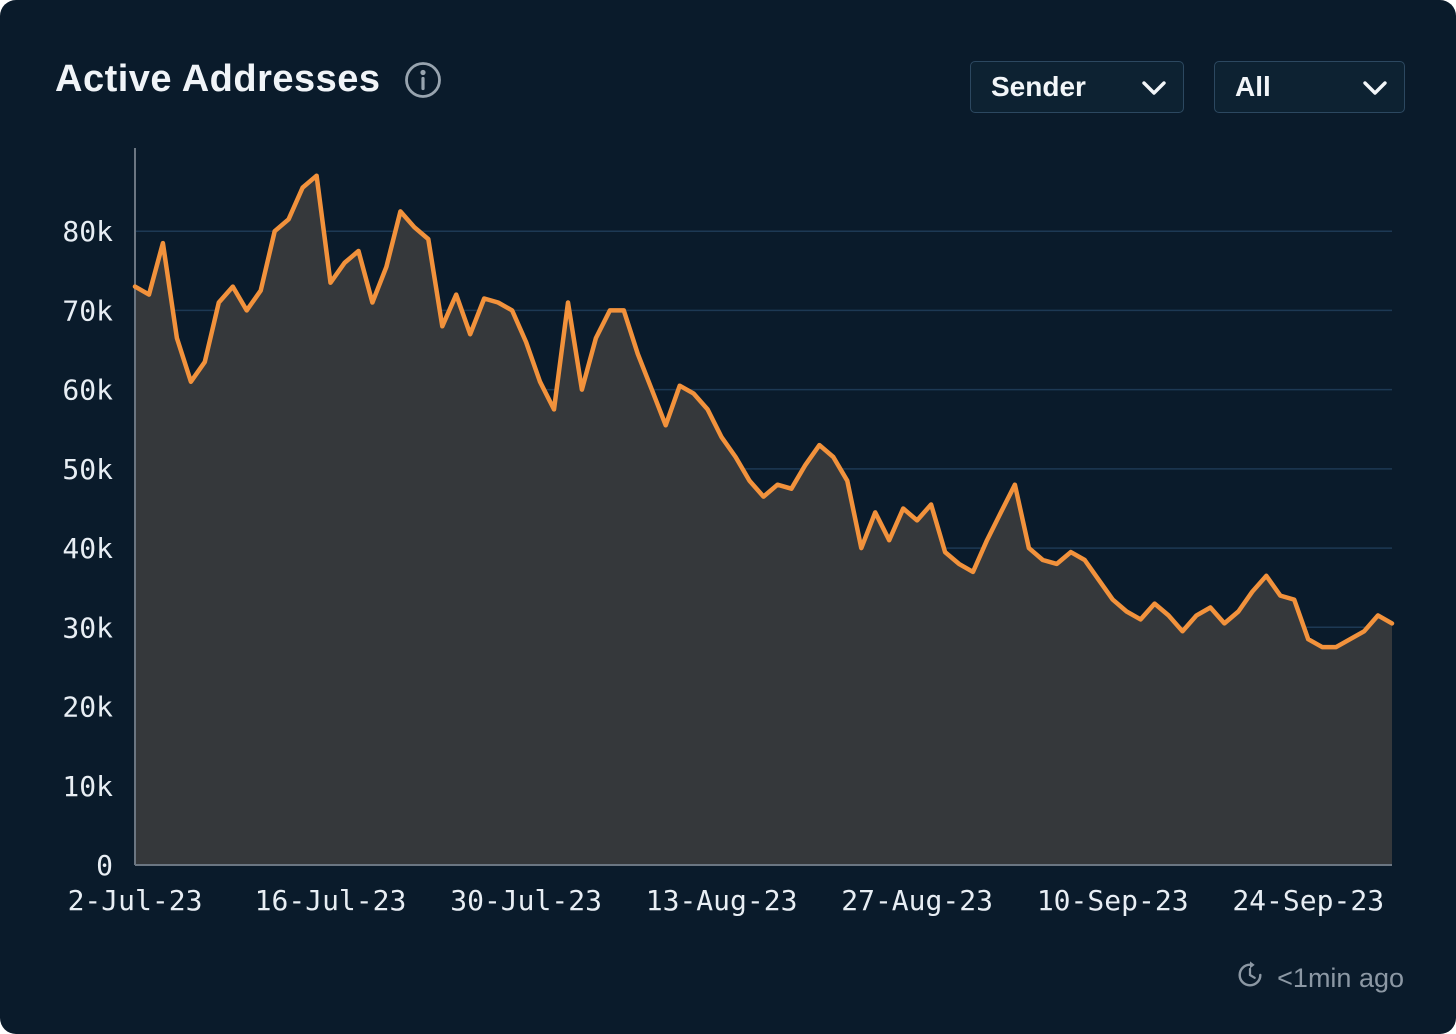  Describe the element at coordinates (87, 786) in the screenshot. I see `y-tick-label: 10k` at that location.